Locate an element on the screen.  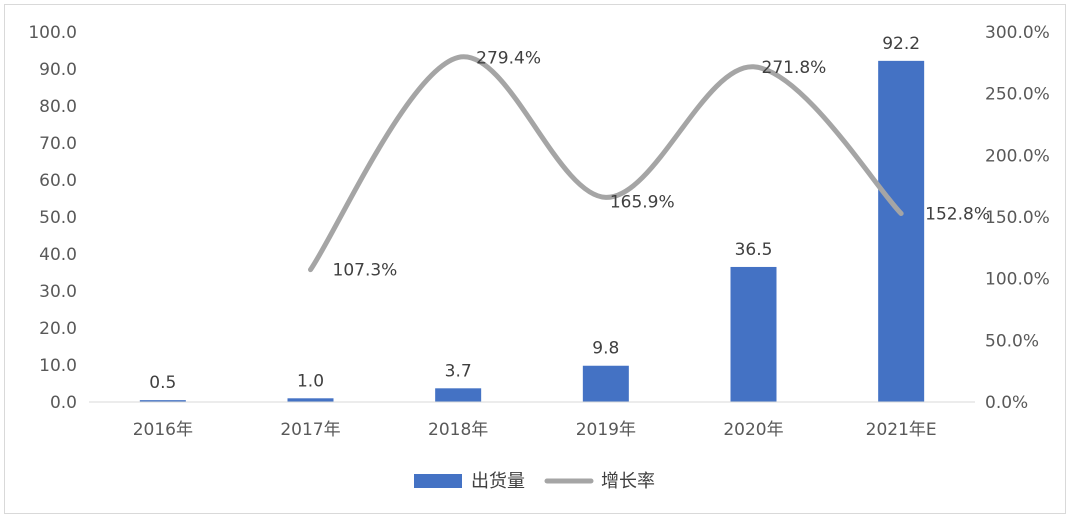
left-tick-label: 80.0 is located at coordinates (58, 107).